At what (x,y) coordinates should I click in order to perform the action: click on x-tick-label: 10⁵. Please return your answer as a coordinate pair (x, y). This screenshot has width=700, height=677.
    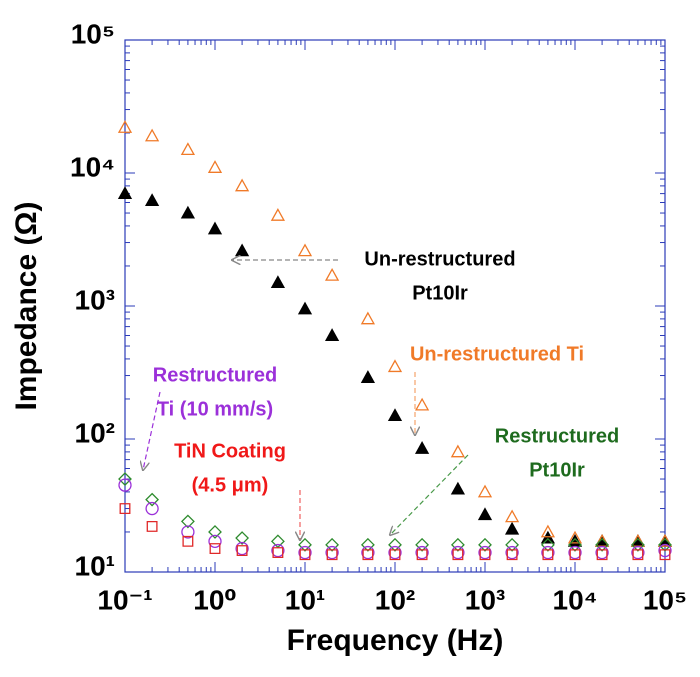
    Looking at the image, I should click on (665, 599).